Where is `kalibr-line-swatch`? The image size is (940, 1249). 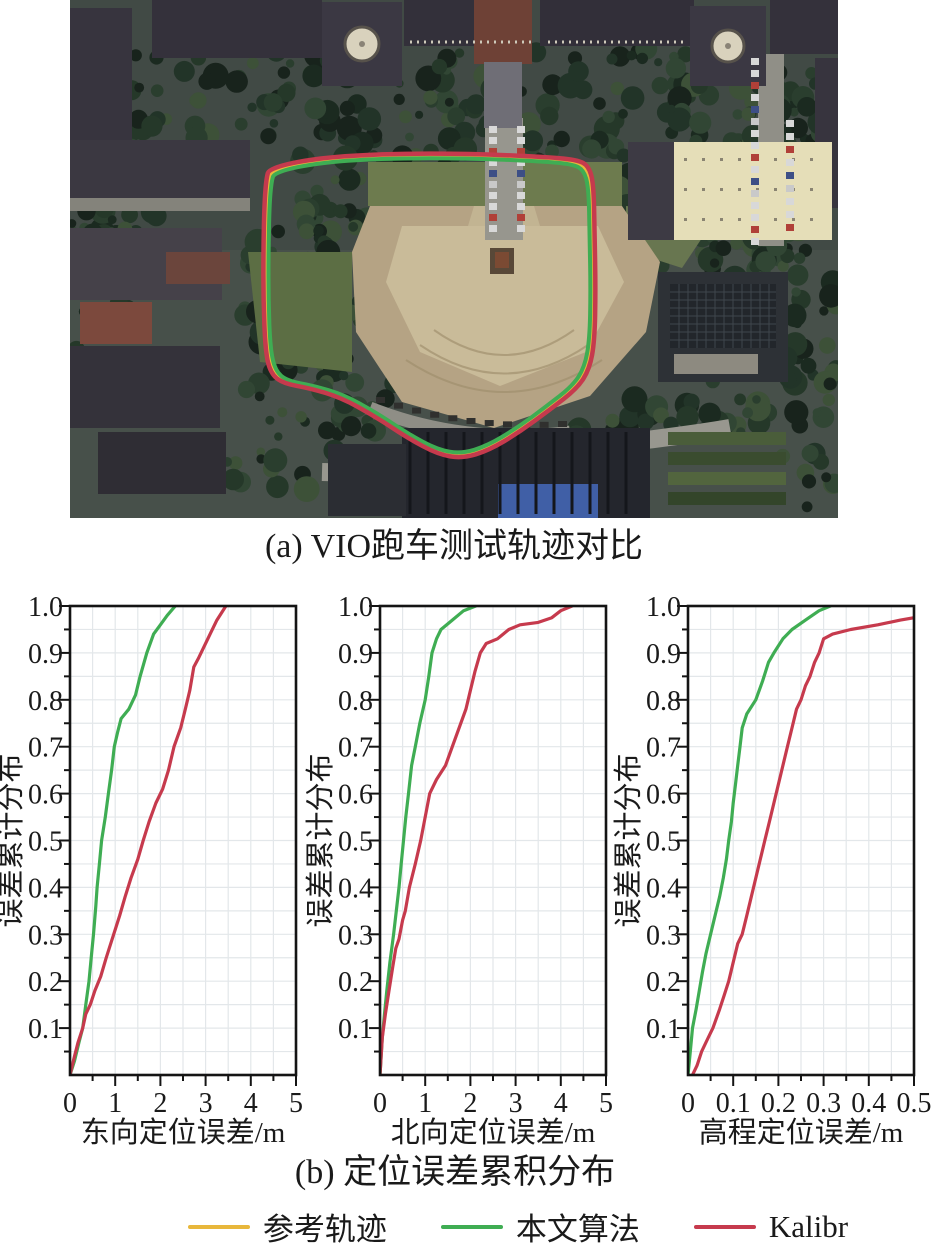 kalibr-line-swatch is located at coordinates (724, 1226).